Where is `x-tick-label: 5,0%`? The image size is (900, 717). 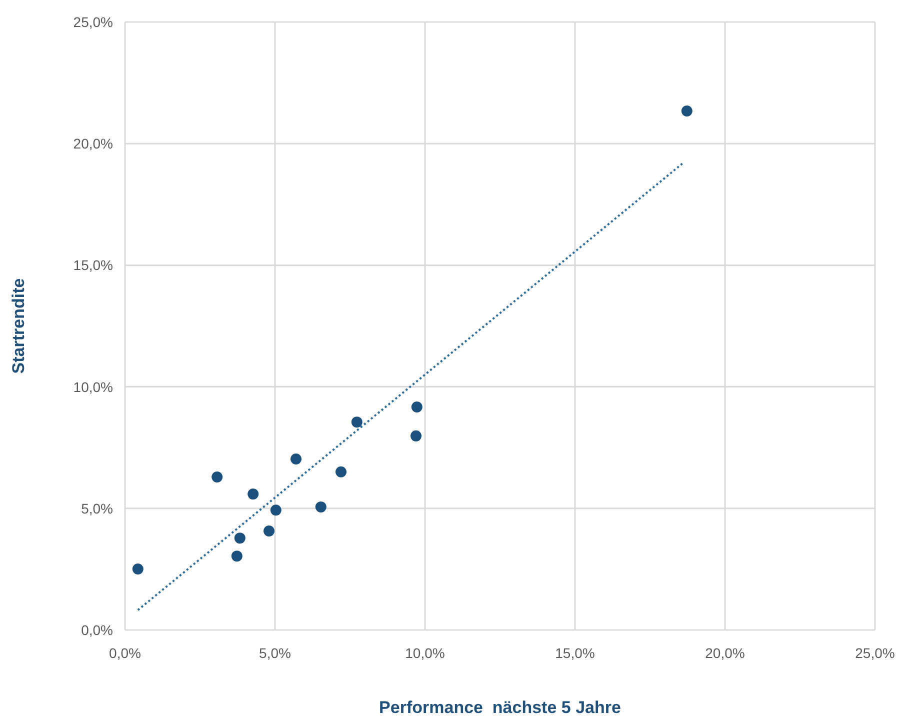
x-tick-label: 5,0% is located at coordinates (275, 653).